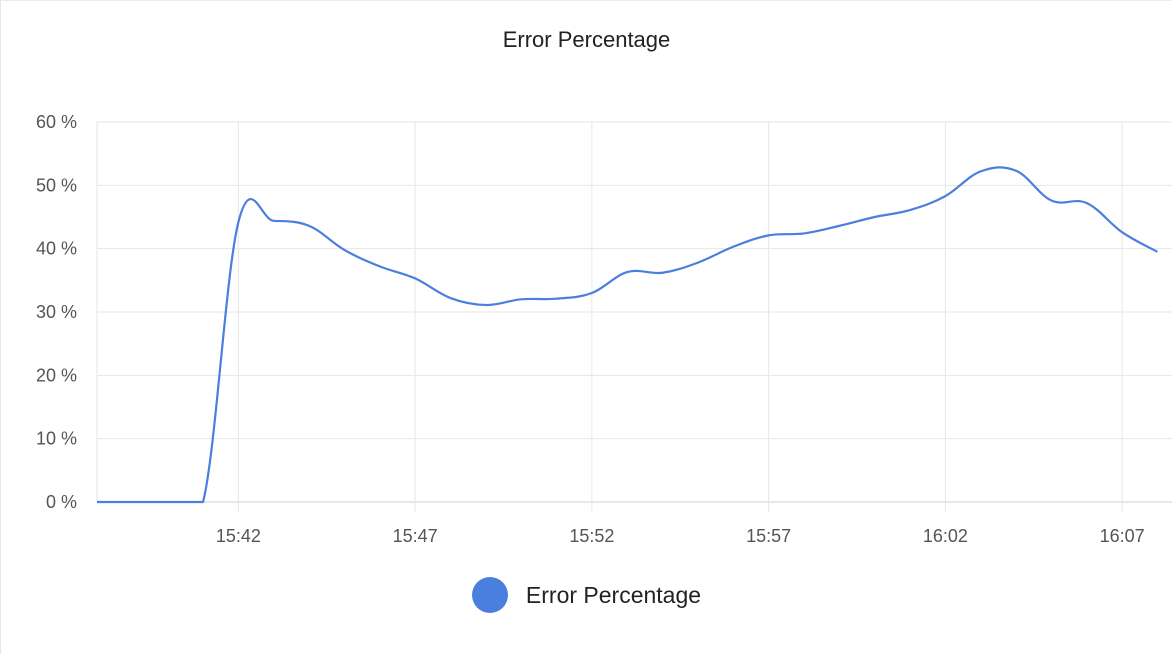 The width and height of the screenshot is (1172, 655). What do you see at coordinates (56, 439) in the screenshot?
I see `y-tick-label: 10 %` at bounding box center [56, 439].